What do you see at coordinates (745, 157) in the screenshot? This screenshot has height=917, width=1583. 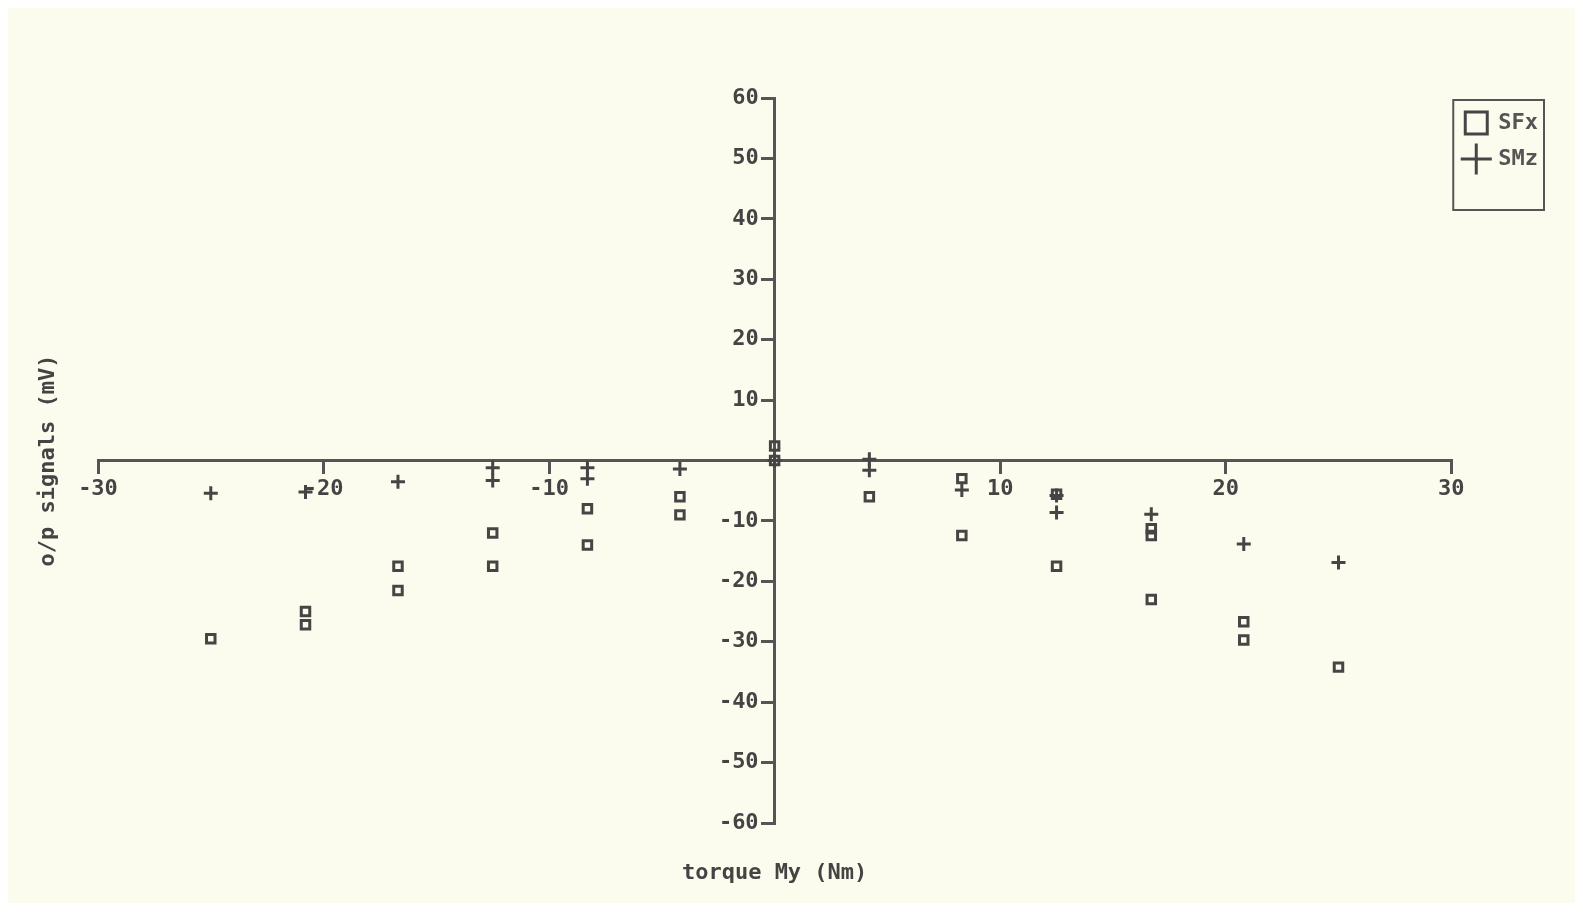 I see `y-tick-label: 50` at bounding box center [745, 157].